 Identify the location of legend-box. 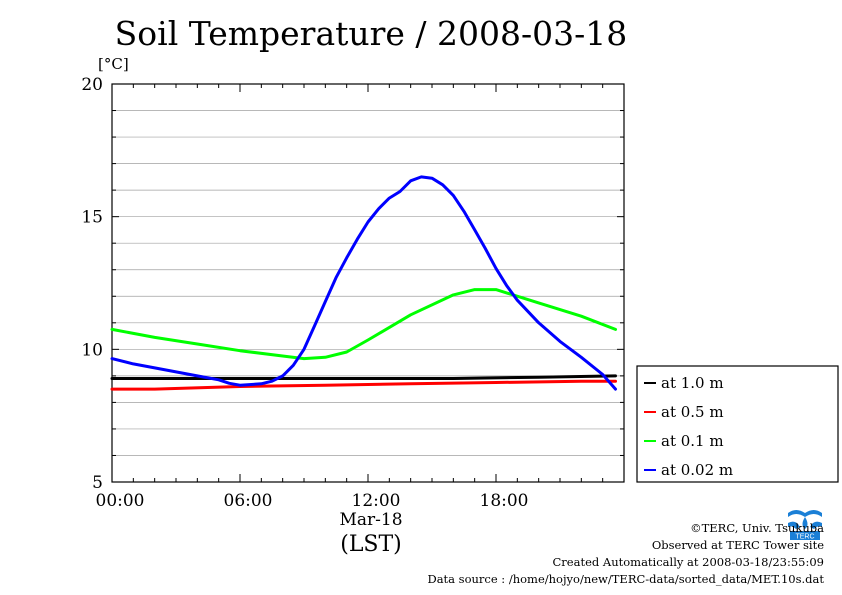
(737, 424).